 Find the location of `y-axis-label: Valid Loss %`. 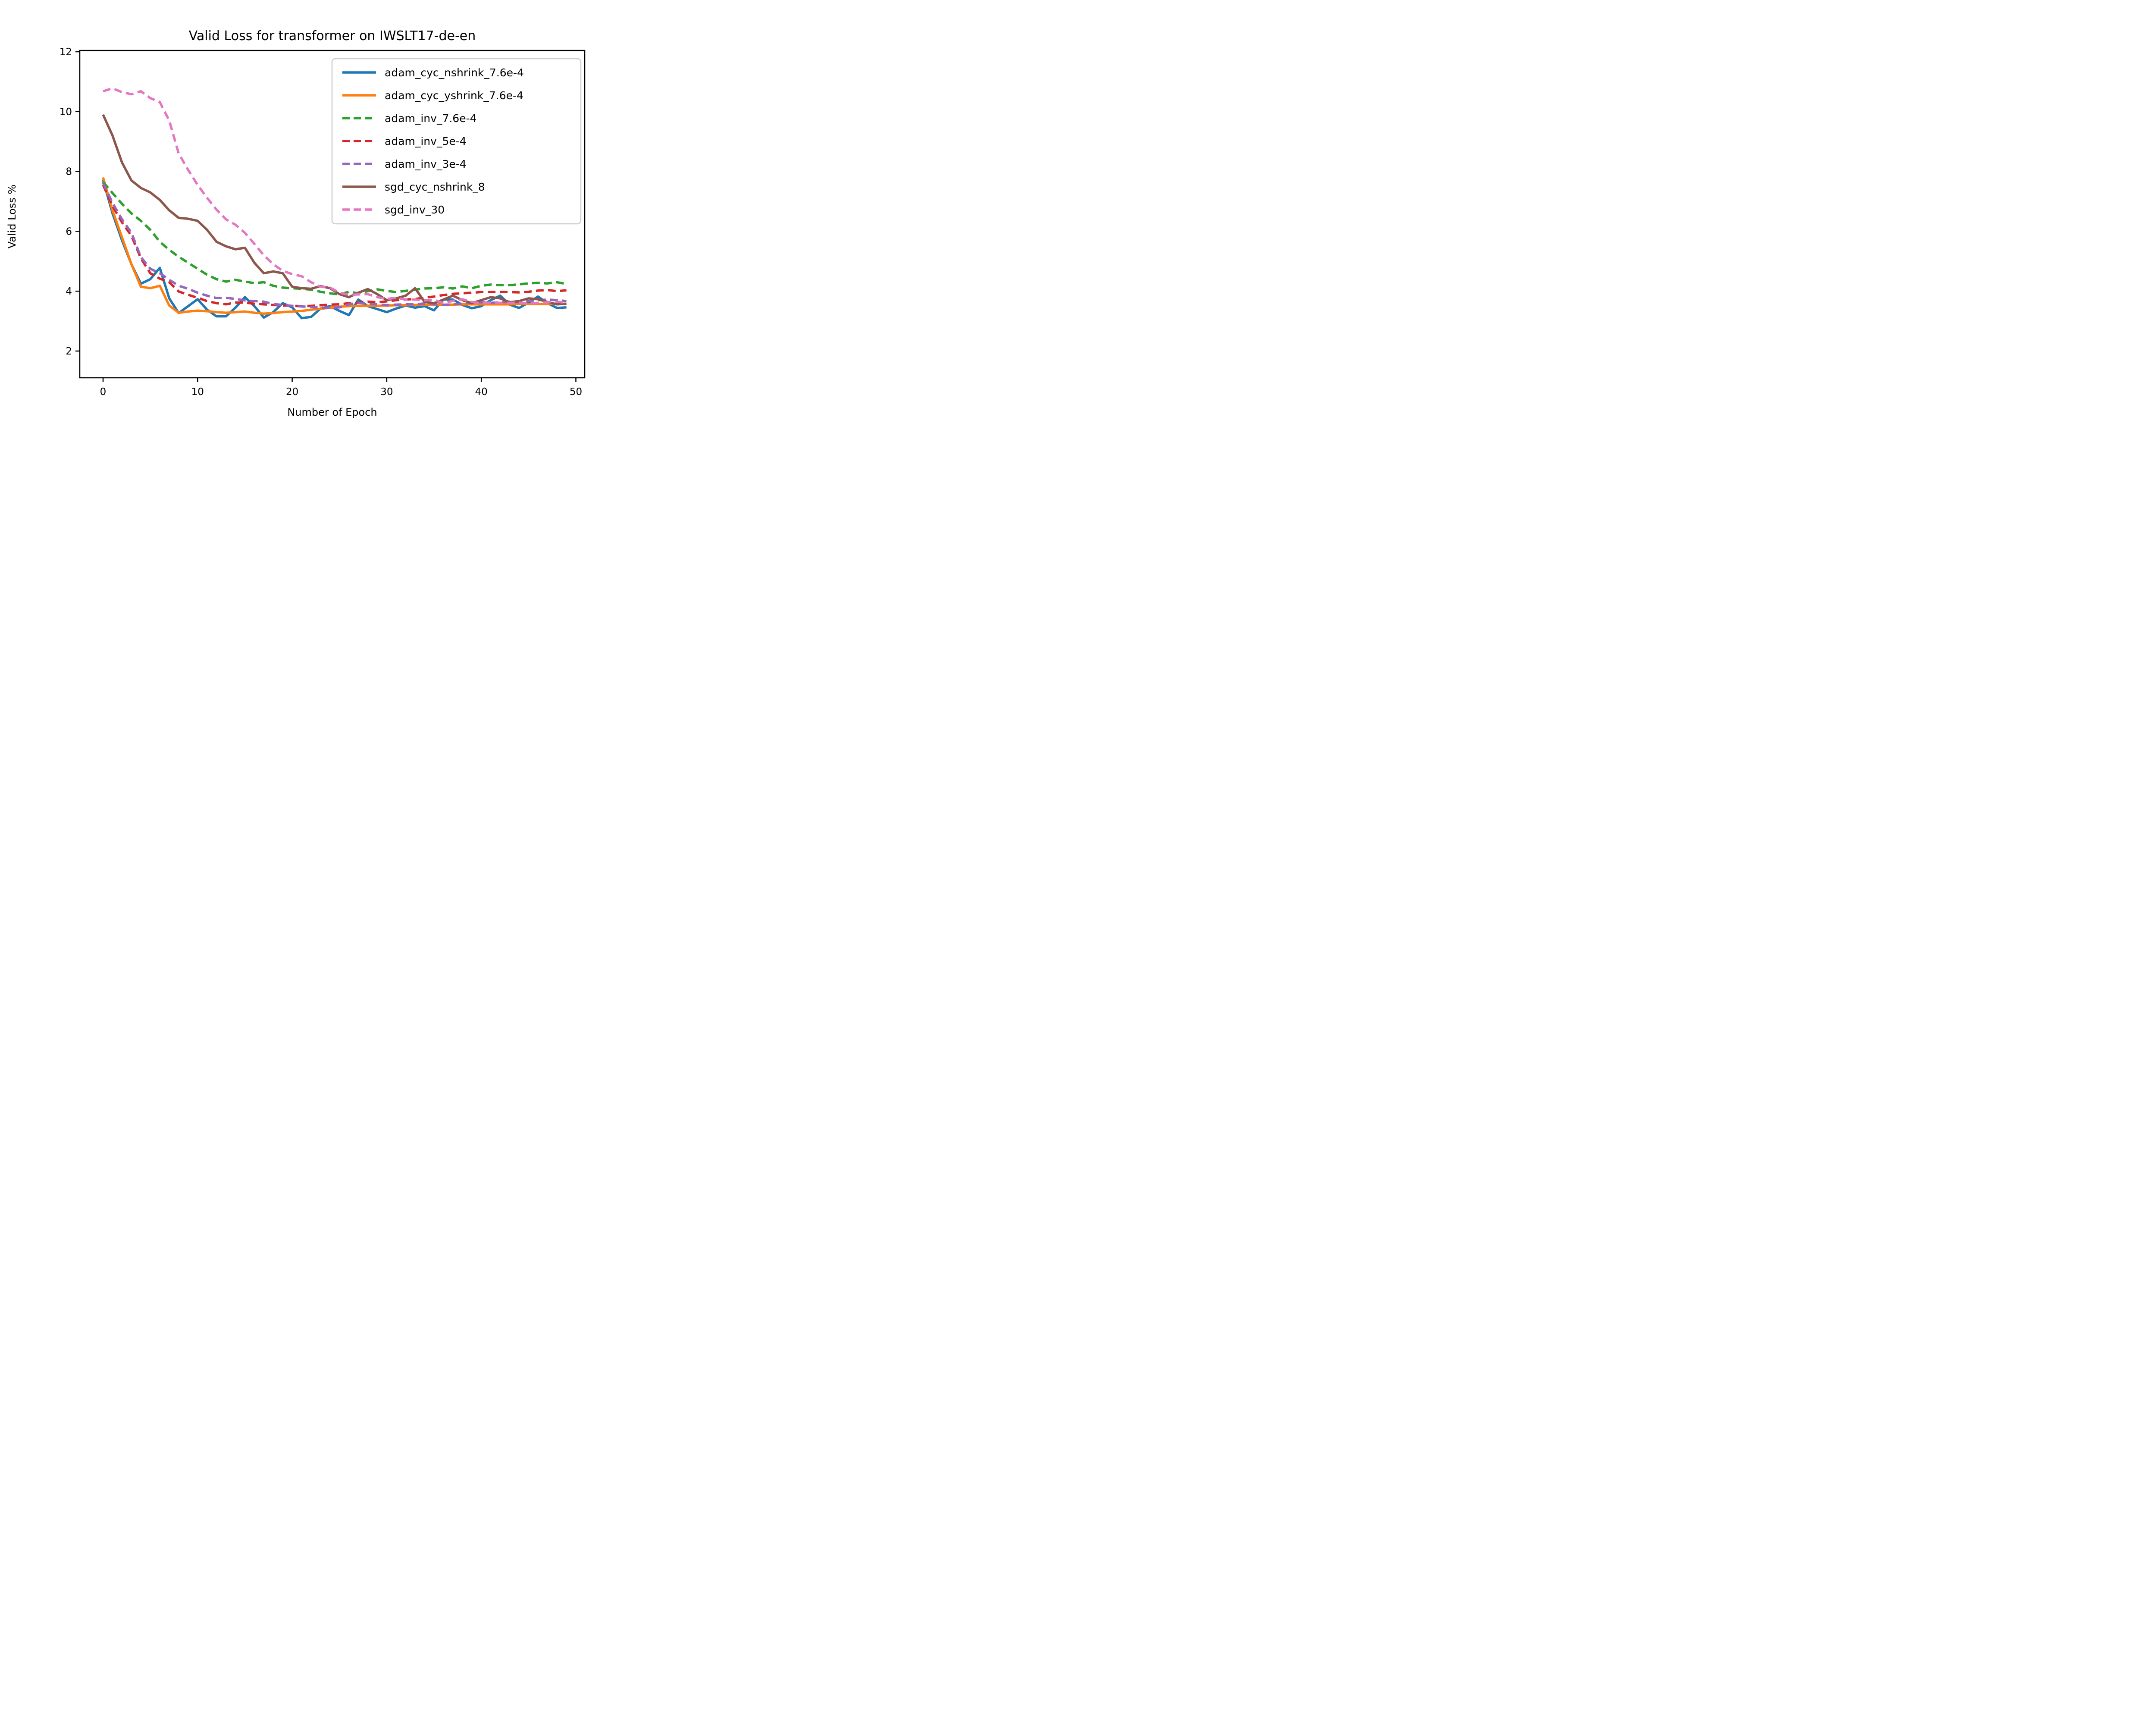

y-axis-label: Valid Loss % is located at coordinates (12, 216).